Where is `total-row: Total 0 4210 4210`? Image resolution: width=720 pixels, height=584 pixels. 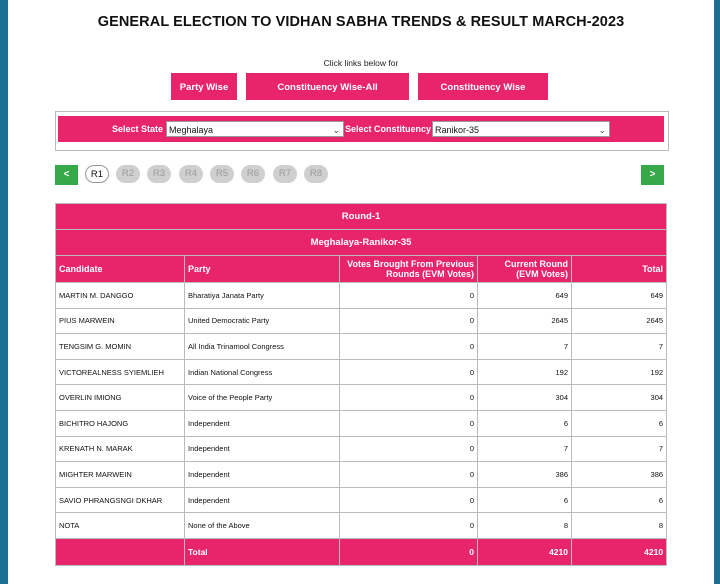 total-row: Total 0 4210 4210 is located at coordinates (361, 551).